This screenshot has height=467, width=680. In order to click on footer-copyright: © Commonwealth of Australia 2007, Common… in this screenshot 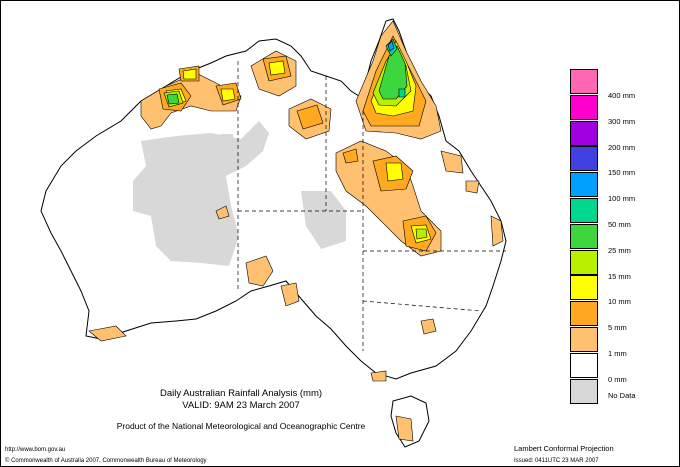, I will do `click(106, 461)`.